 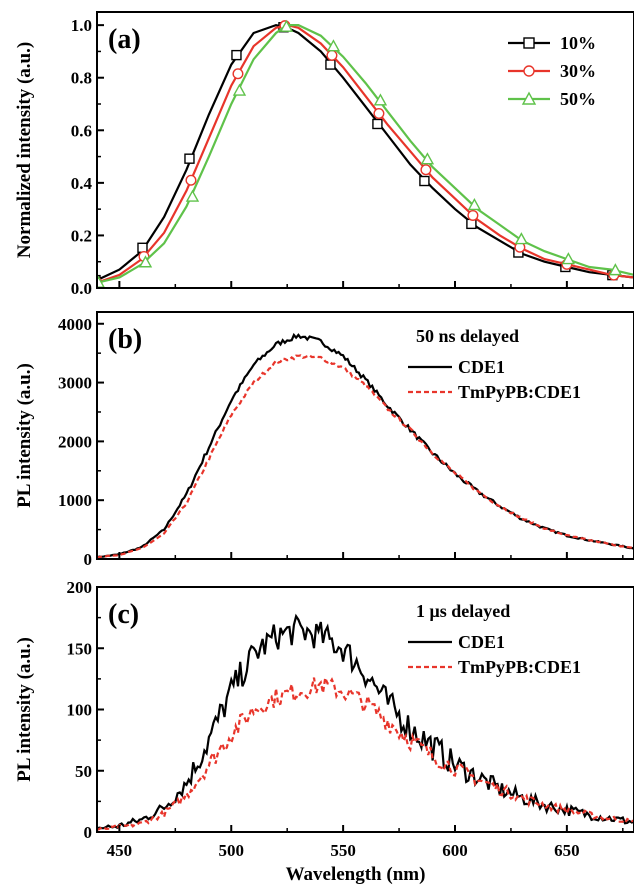 What do you see at coordinates (455, 850) in the screenshot?
I see `x-tick-label: 600` at bounding box center [455, 850].